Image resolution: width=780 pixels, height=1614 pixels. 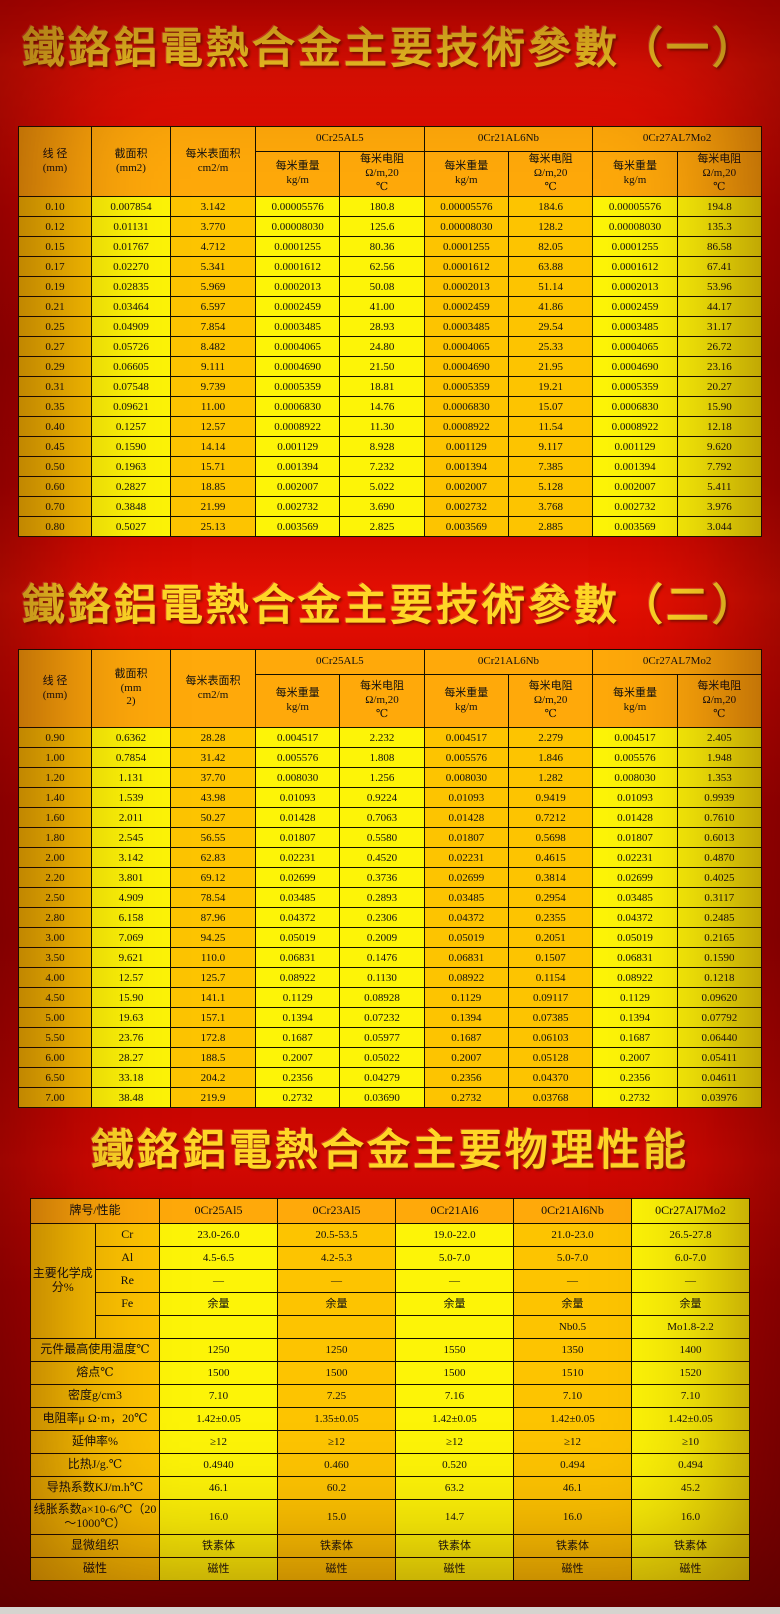 What do you see at coordinates (55, 206) in the screenshot?
I see `table-cell: 0.10` at bounding box center [55, 206].